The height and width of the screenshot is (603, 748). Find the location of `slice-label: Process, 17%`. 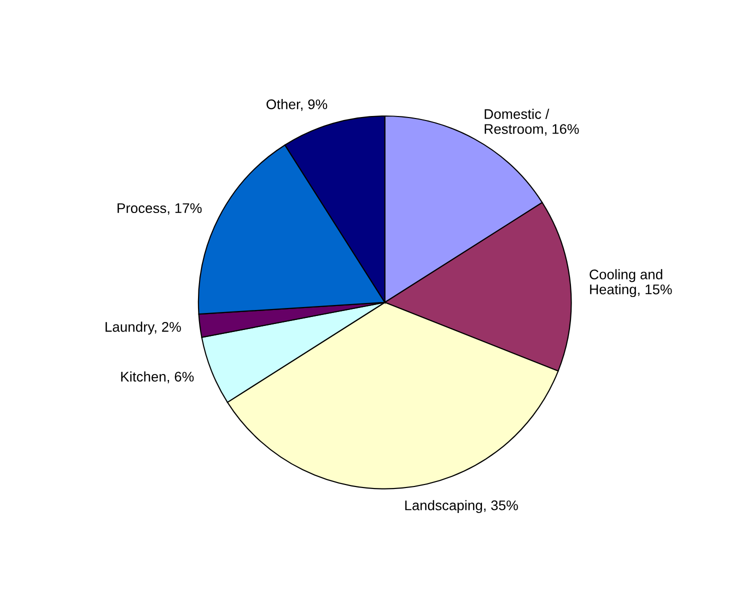

slice-label: Process, 17% is located at coordinates (160, 209).